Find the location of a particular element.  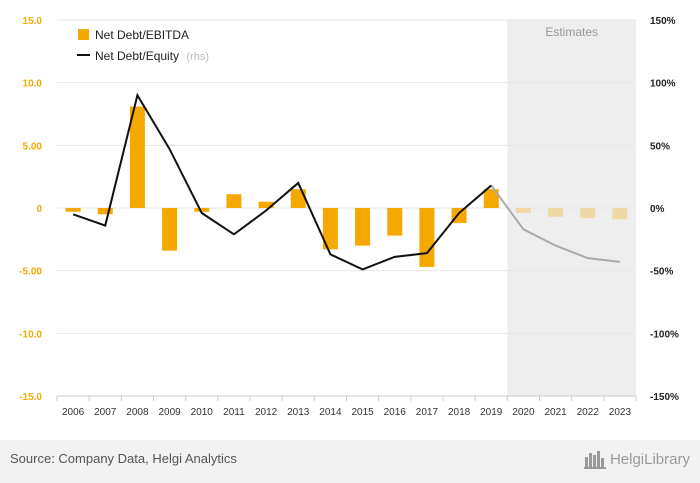

x-tick-label: 2013 is located at coordinates (298, 412).